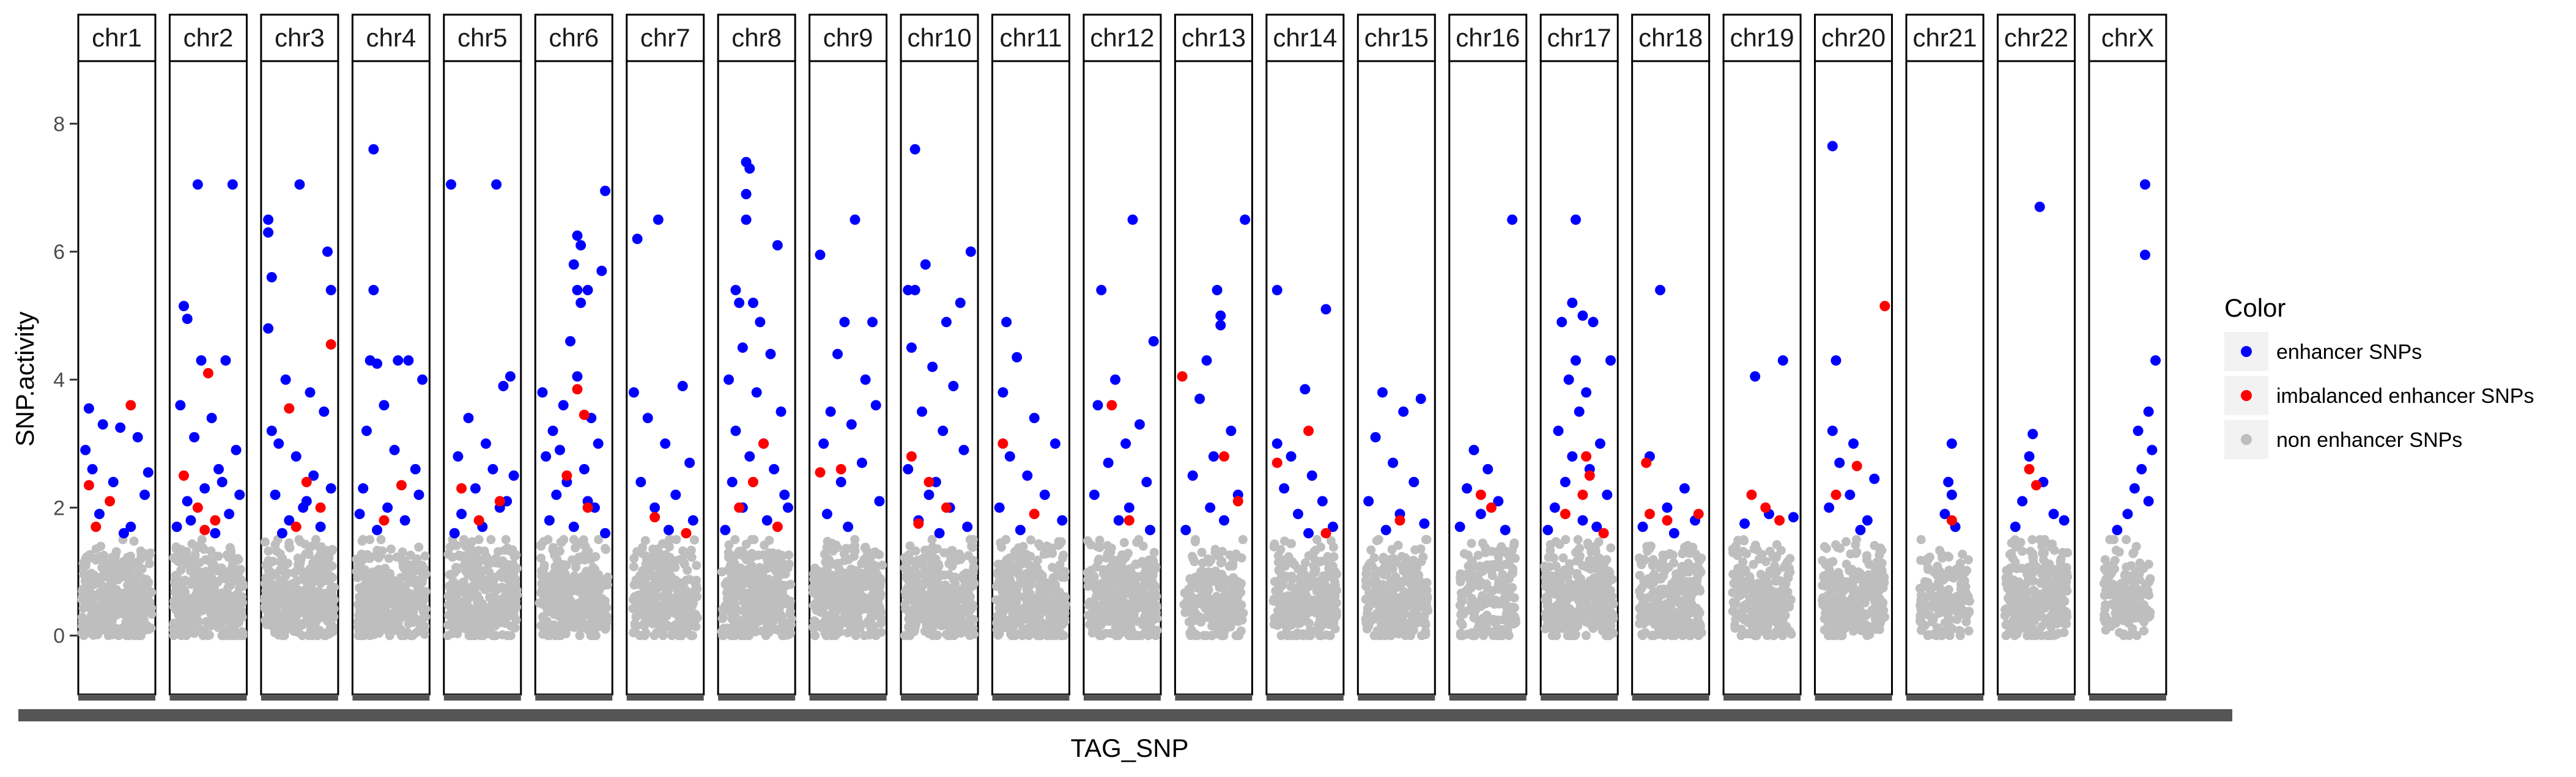  I want to click on facet-chr11: chr11, so click(1030, 357).